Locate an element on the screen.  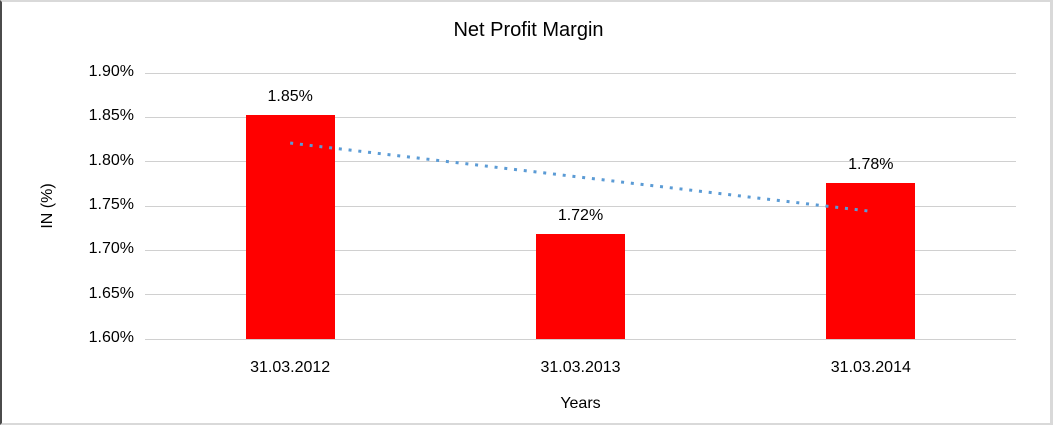
x-axis-category-label: 31.03.2012 is located at coordinates (290, 367).